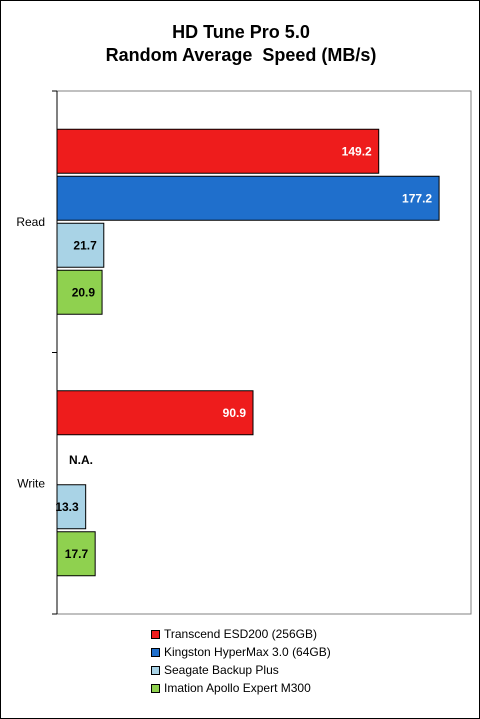 The height and width of the screenshot is (719, 480). I want to click on category-label-read: Read, so click(30, 222).